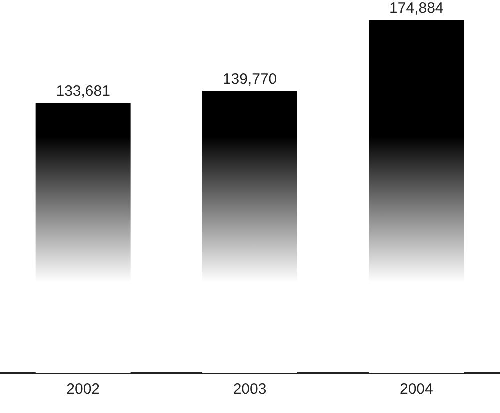  Describe the element at coordinates (83, 389) in the screenshot. I see `x-tick-label: 2002` at that location.